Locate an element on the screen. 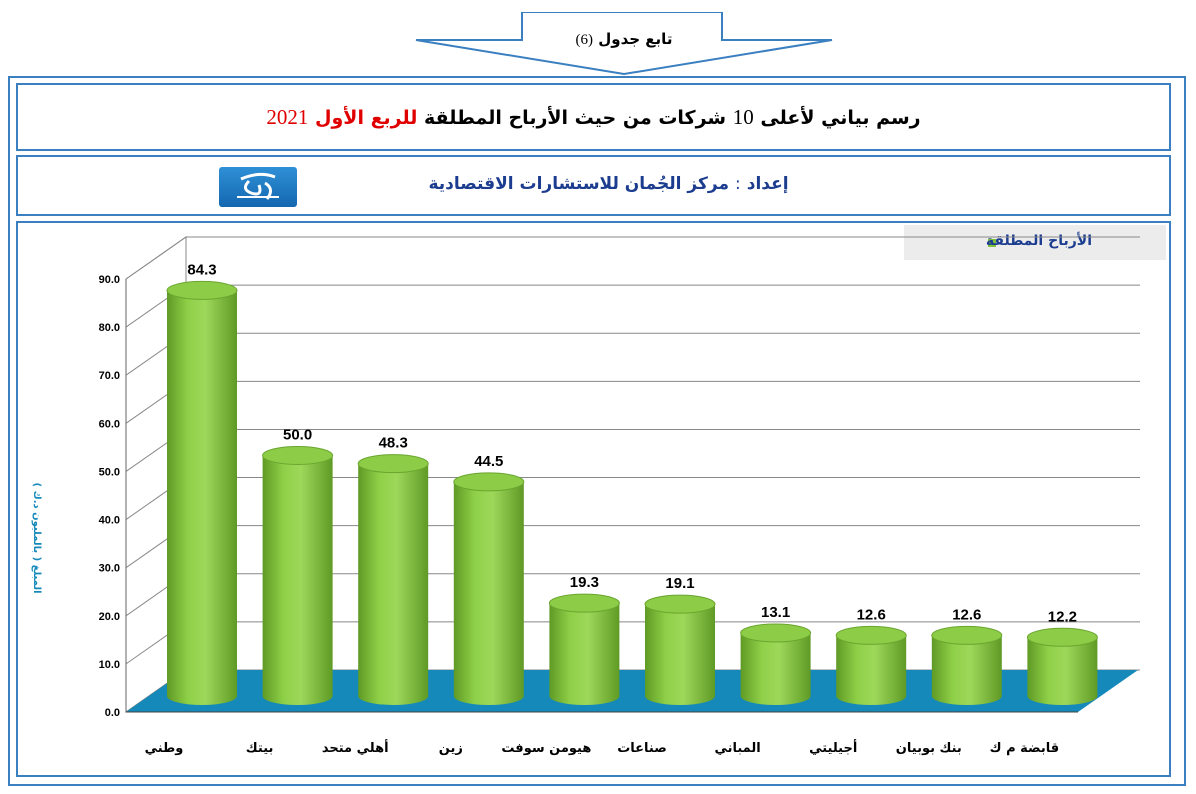  y-axis-label-text: المبلغ ( بالمليون د.ك ) is located at coordinates (36, 538).